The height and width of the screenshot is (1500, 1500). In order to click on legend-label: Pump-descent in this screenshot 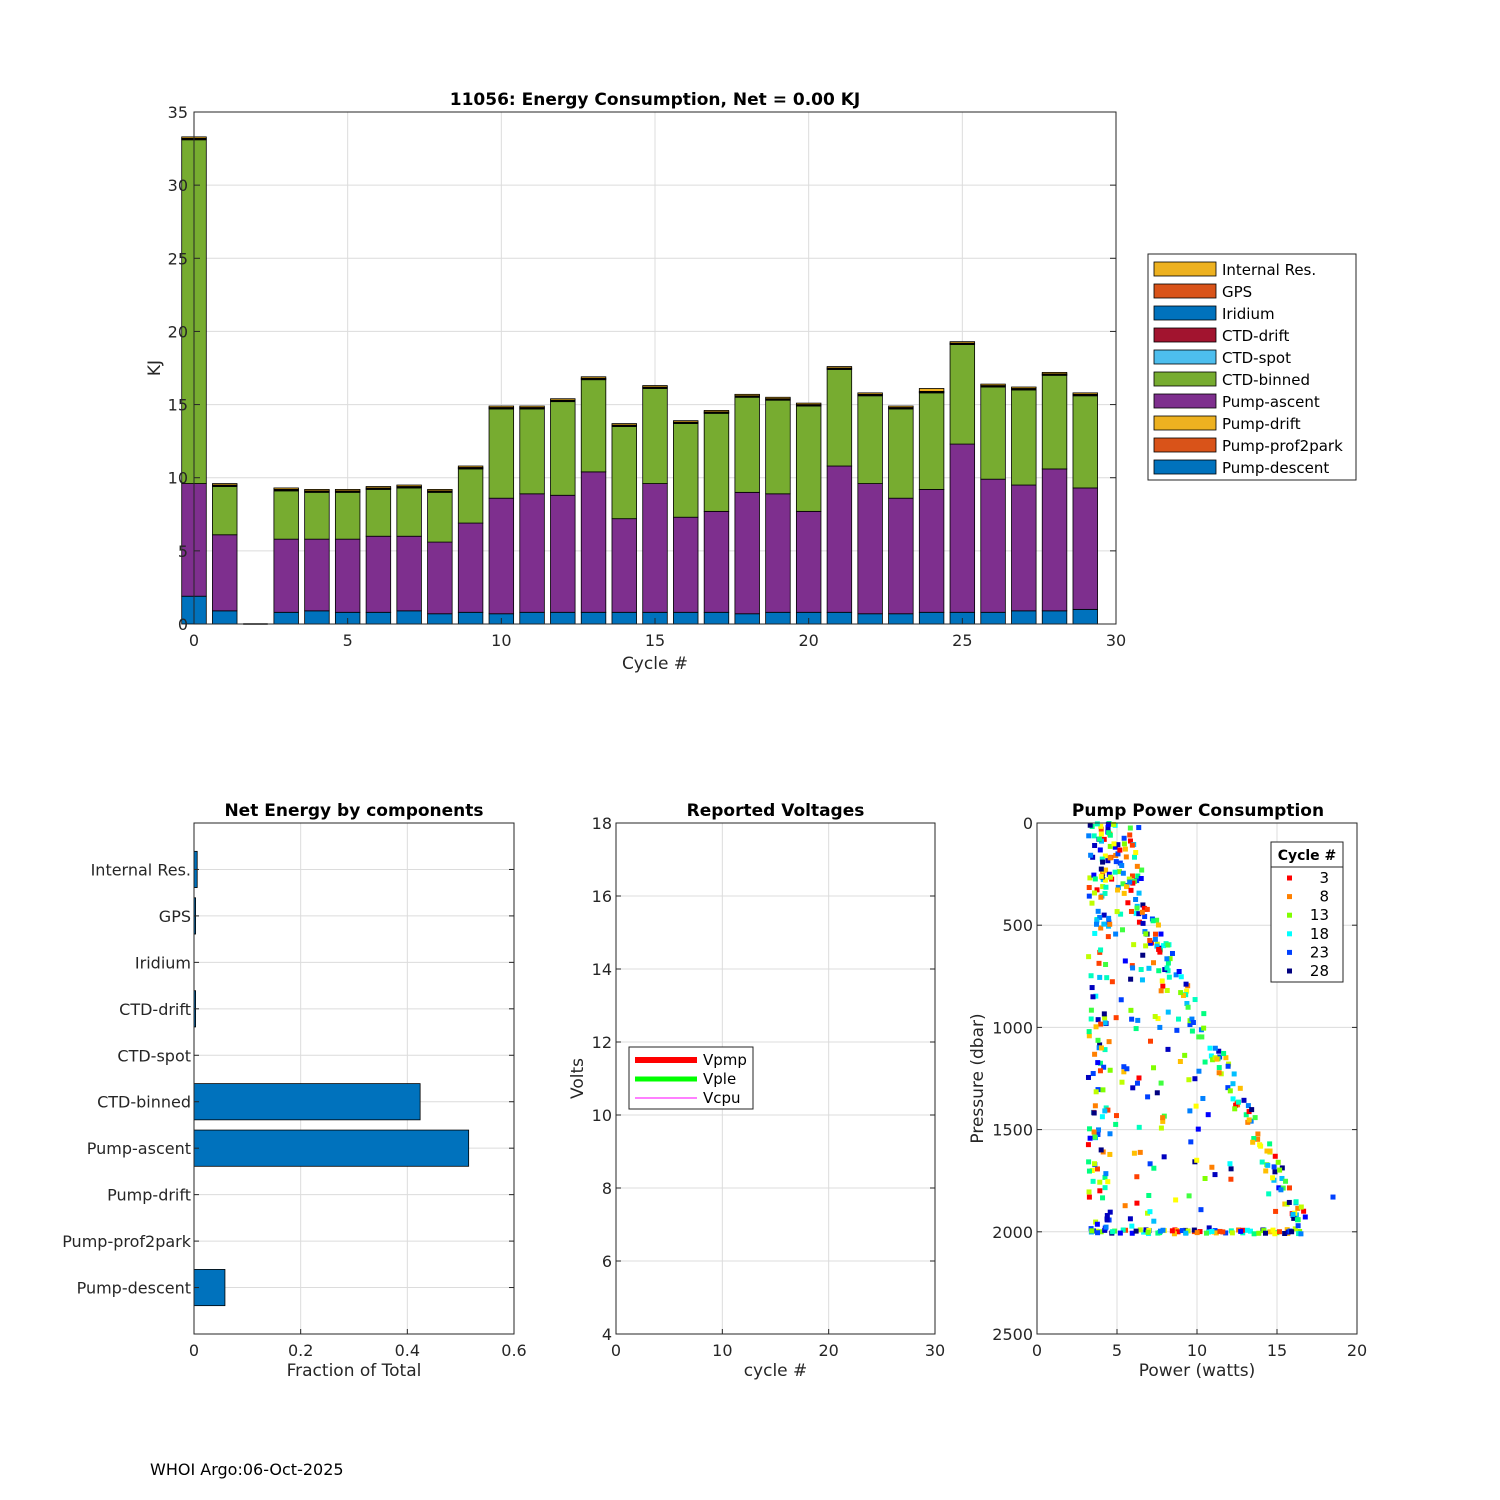, I will do `click(1275, 468)`.